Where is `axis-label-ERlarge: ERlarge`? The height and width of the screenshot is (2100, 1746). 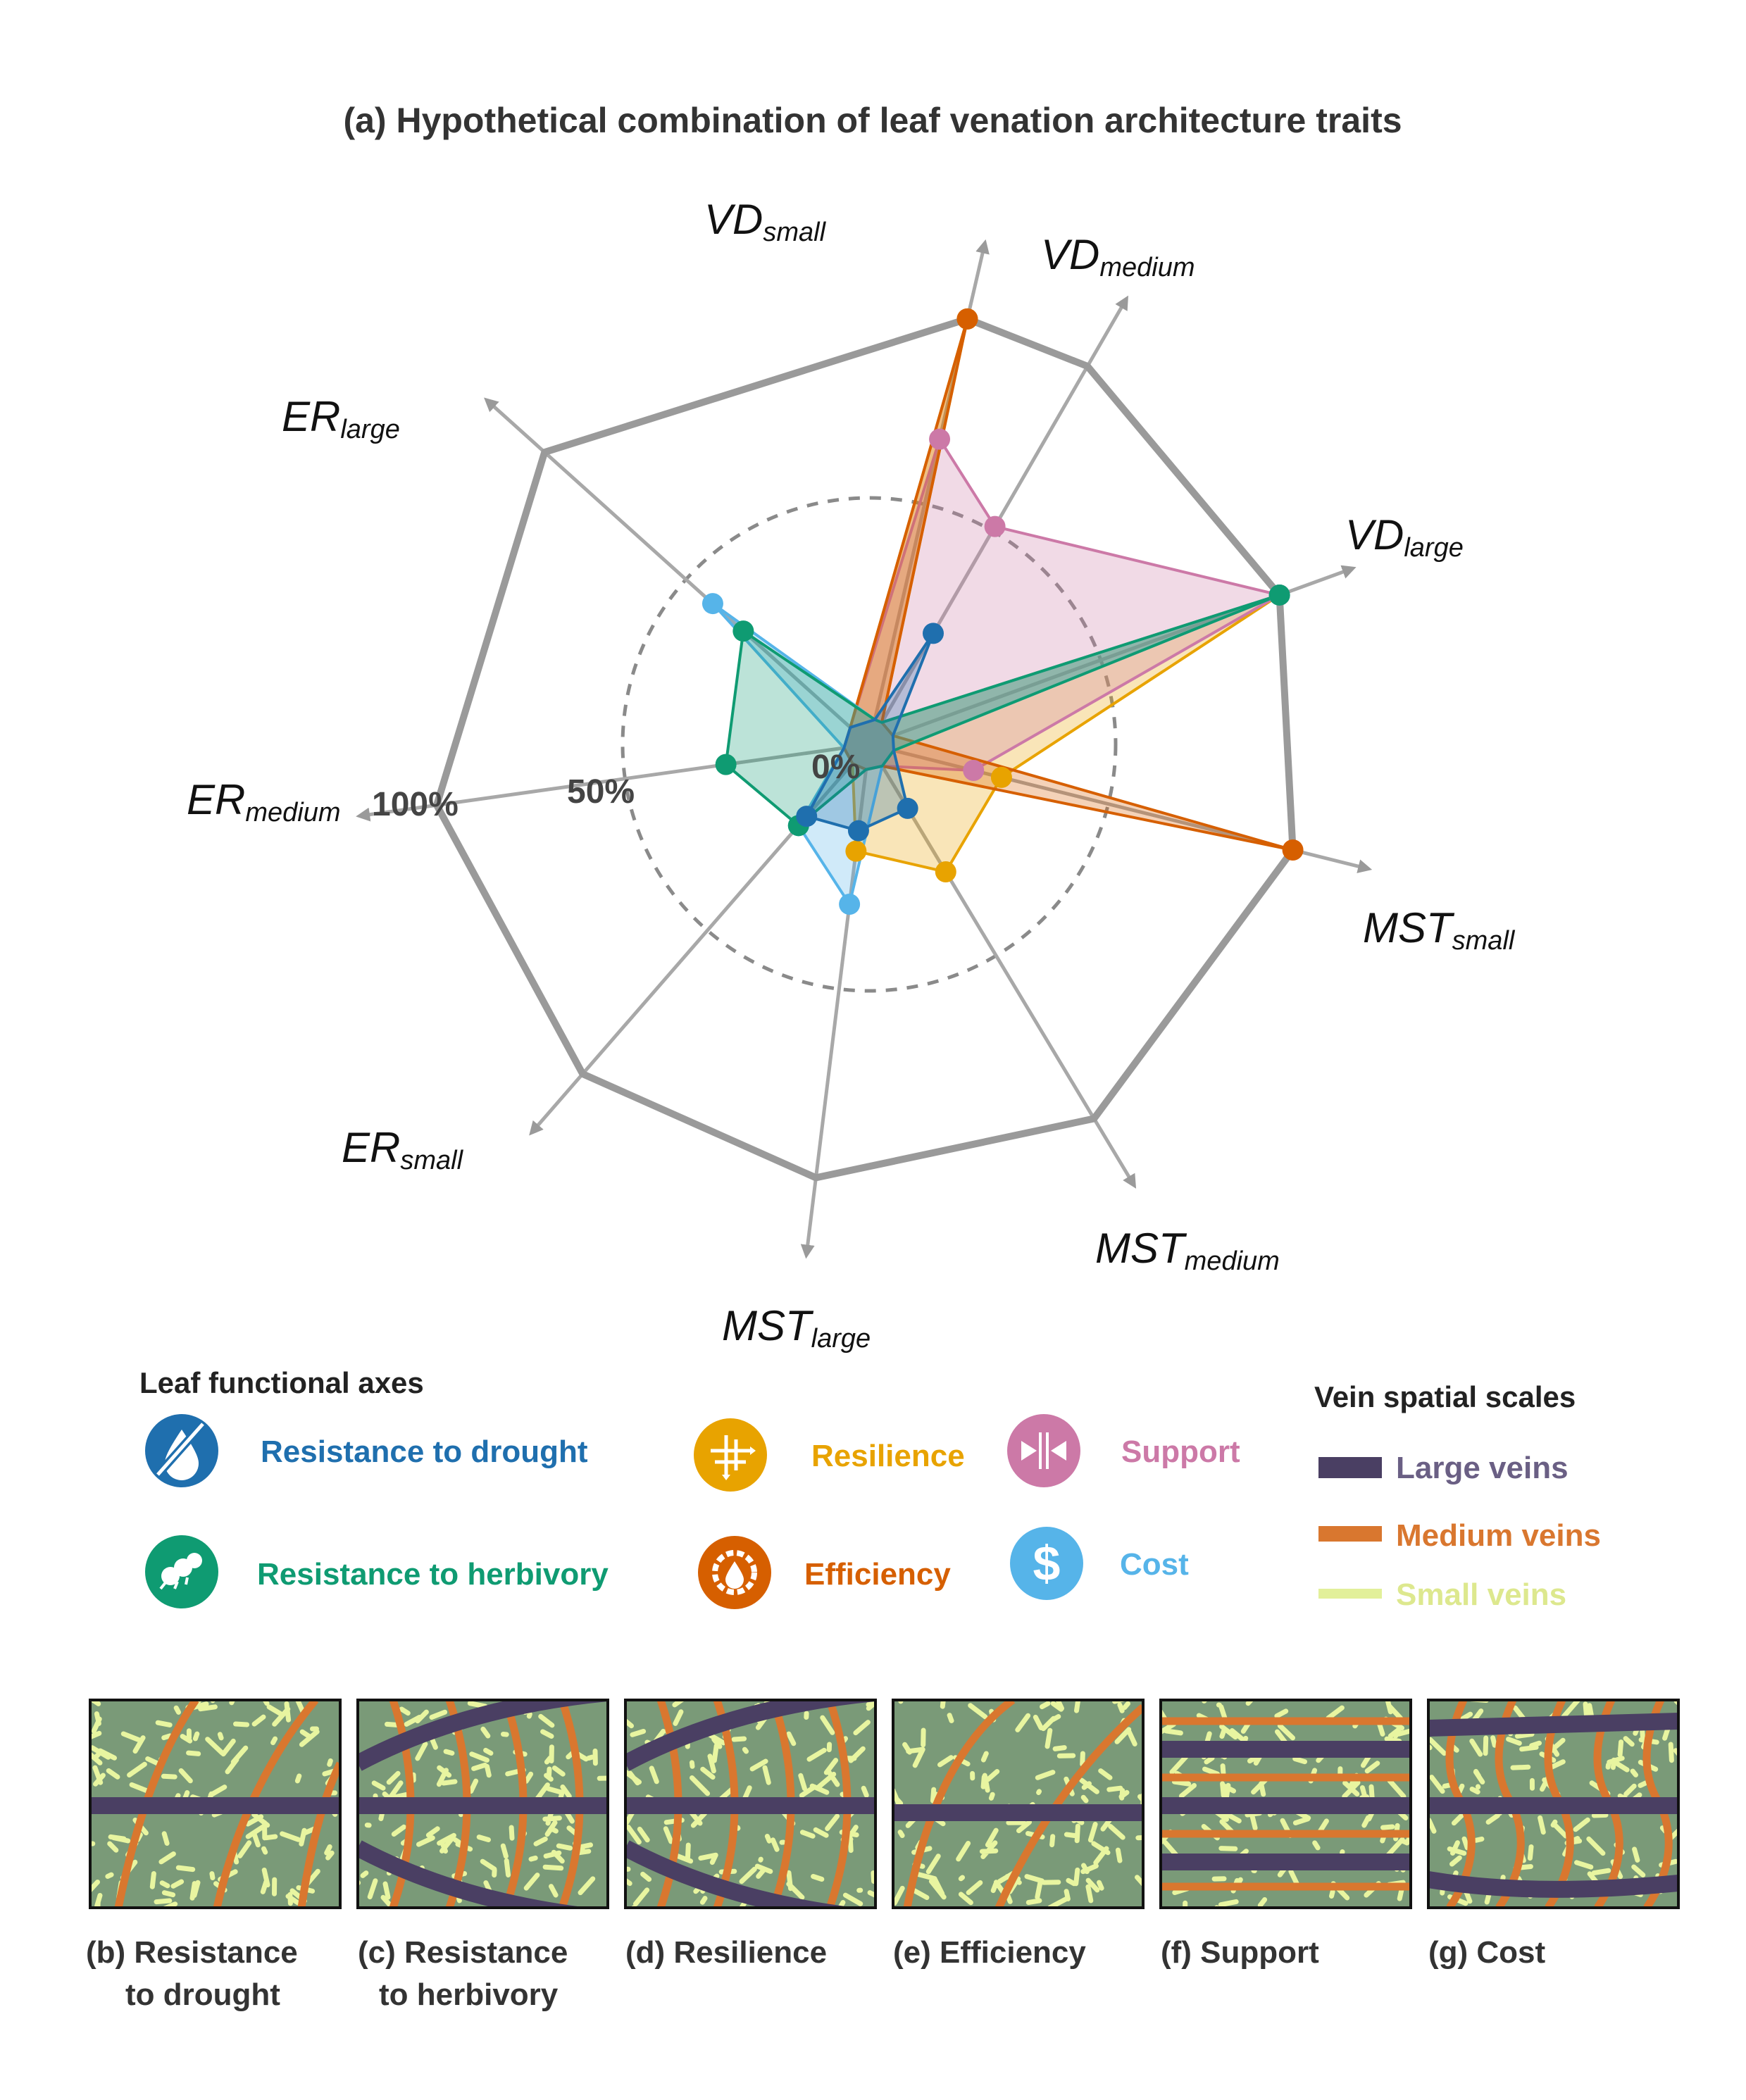 axis-label-ERlarge: ERlarge is located at coordinates (341, 418).